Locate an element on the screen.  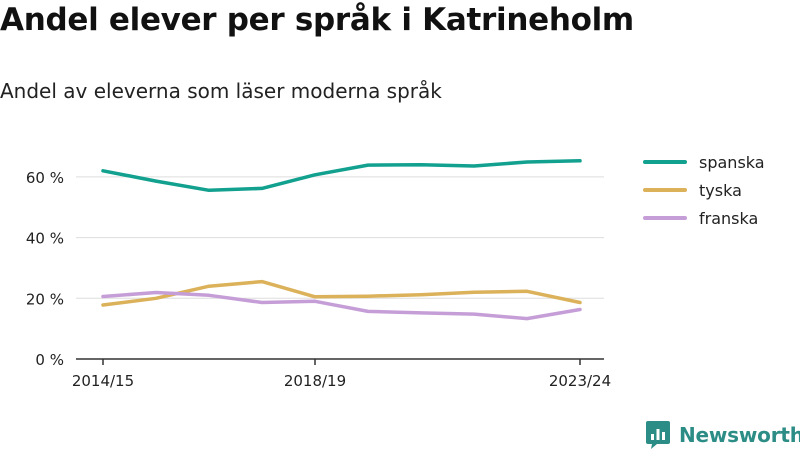
brand-logo: Newsworthy is located at coordinates (722, 435).